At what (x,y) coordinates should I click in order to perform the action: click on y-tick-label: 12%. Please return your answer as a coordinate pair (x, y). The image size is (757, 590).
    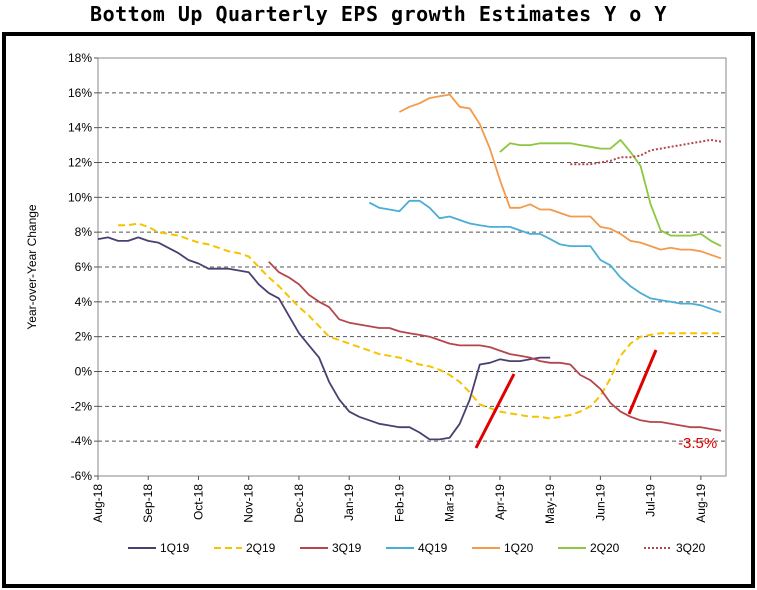
    Looking at the image, I should click on (80, 163).